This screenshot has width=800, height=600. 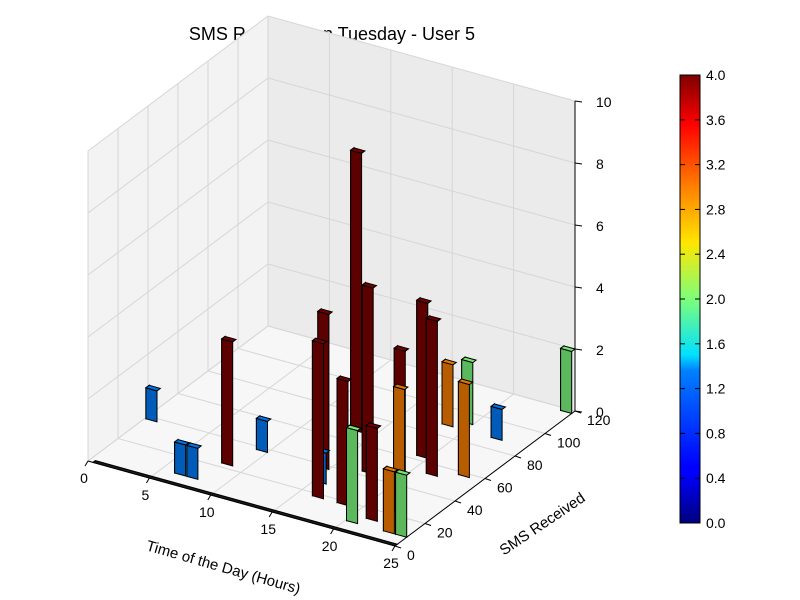 I want to click on colorbar-tick-label: 2.8, so click(x=716, y=209).